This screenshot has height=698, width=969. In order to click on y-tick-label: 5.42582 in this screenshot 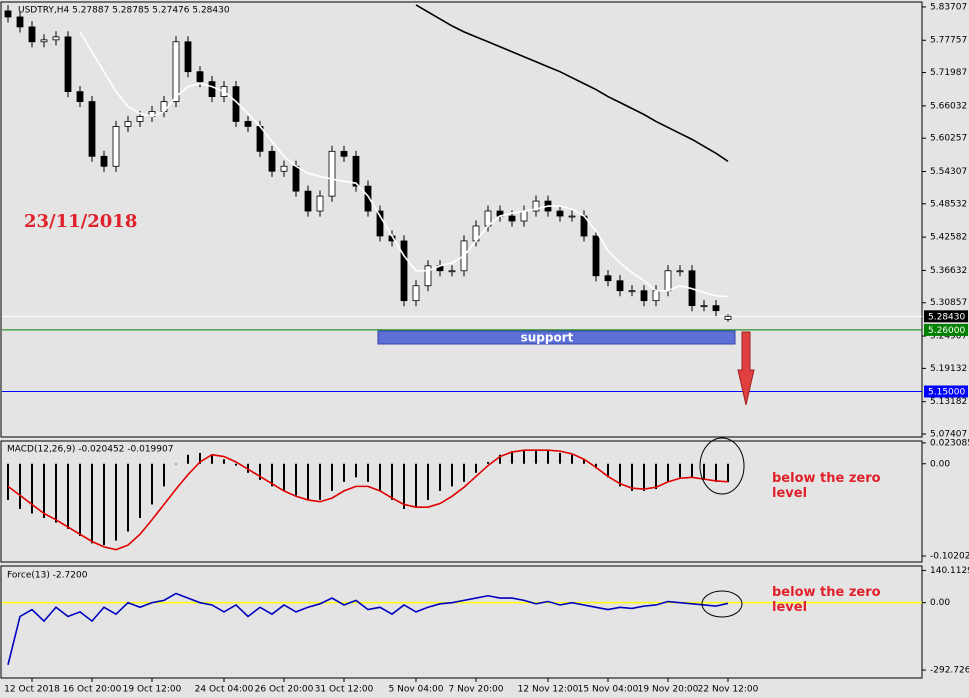, I will do `click(948, 238)`.